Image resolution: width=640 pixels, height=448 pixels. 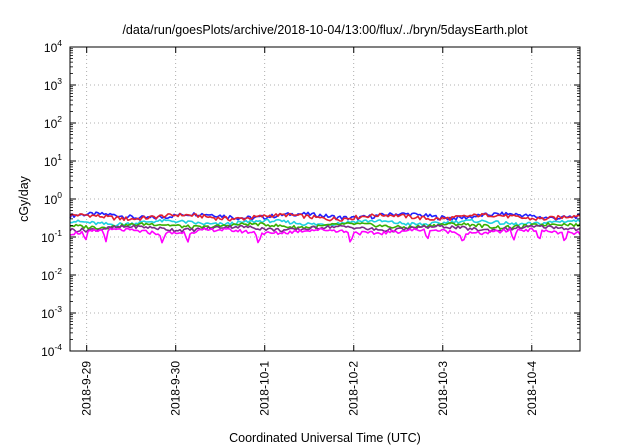 I want to click on y-axis-label: cGy/day, so click(x=24, y=198).